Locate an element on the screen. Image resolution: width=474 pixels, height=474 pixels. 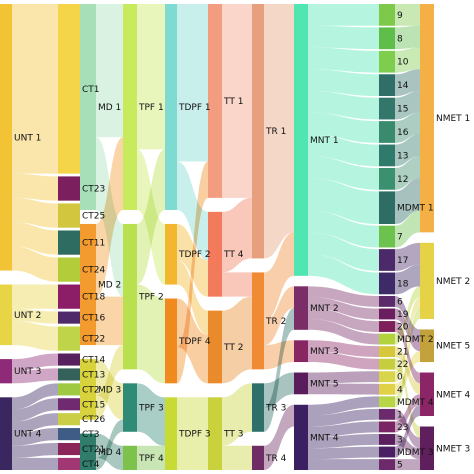
node-label: CT22 is located at coordinates (93, 340).